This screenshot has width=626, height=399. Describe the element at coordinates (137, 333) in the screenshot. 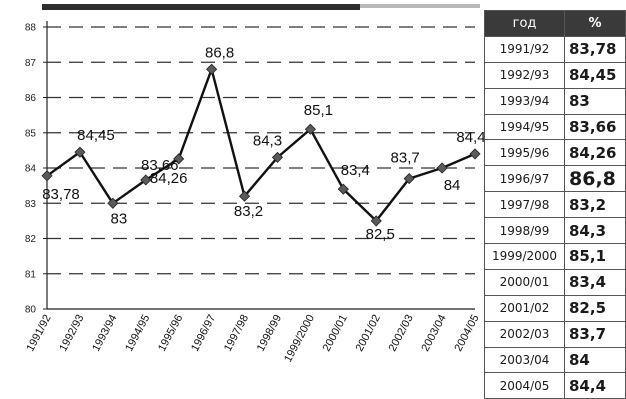

I see `x-tick-label: 1994/95` at that location.